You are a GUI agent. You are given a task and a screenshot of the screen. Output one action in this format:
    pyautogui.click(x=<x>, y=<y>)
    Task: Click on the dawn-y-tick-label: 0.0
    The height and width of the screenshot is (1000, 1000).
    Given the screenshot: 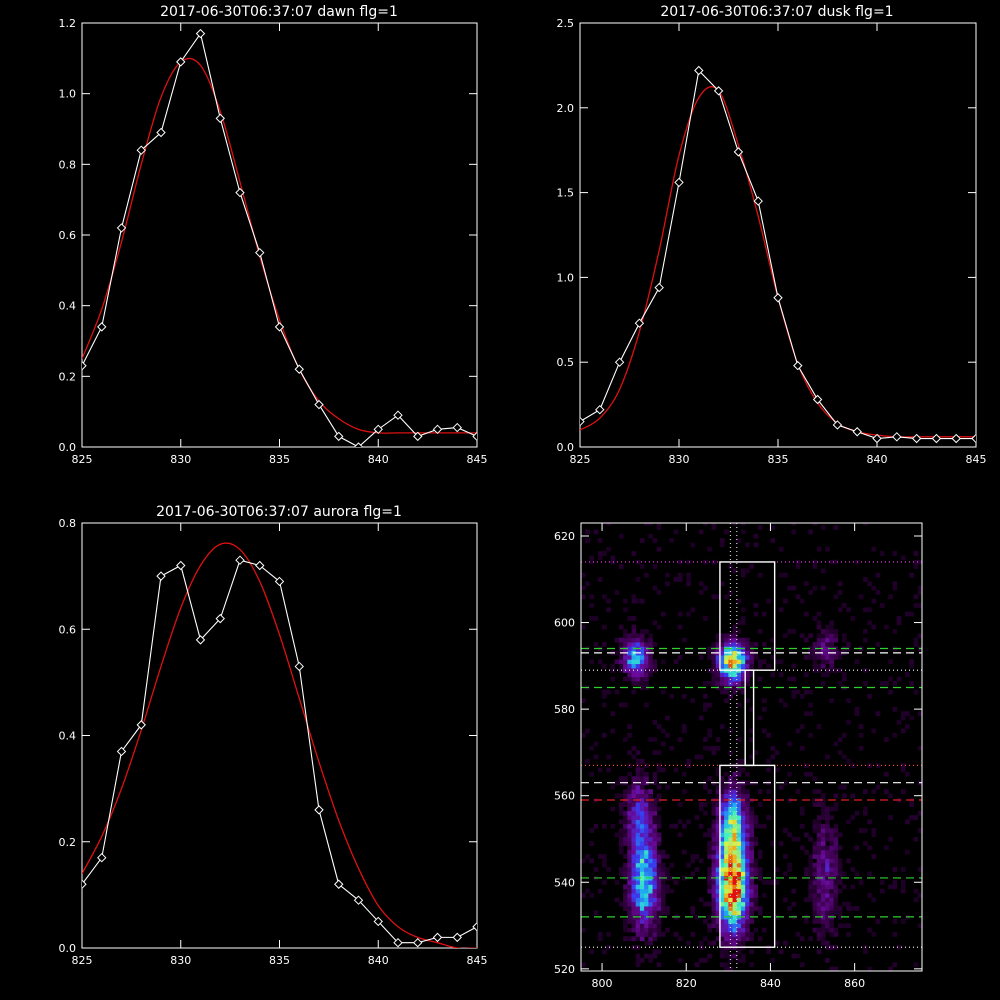 What is the action you would take?
    pyautogui.click(x=68, y=447)
    